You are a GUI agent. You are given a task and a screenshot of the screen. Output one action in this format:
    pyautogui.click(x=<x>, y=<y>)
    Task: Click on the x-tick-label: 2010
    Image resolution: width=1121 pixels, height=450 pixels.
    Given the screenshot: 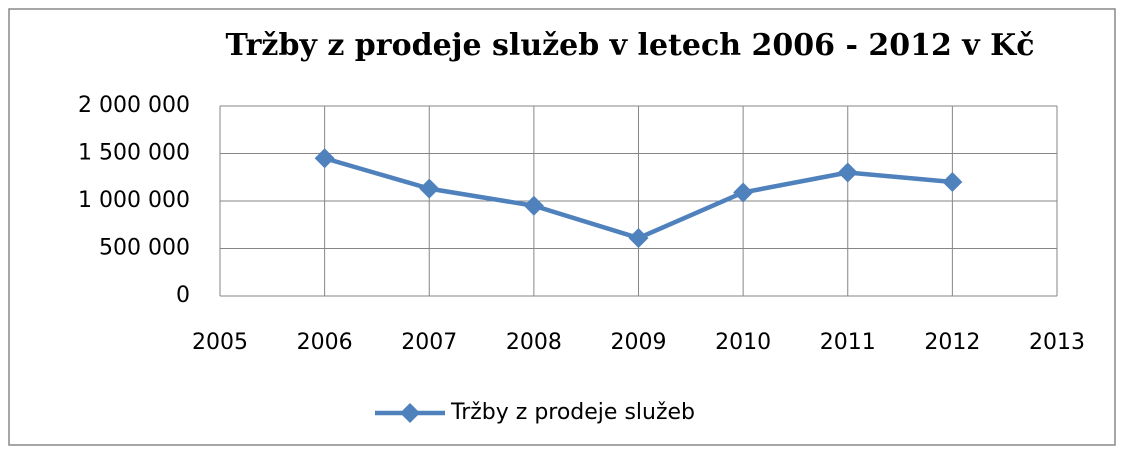 What is the action you would take?
    pyautogui.click(x=743, y=342)
    